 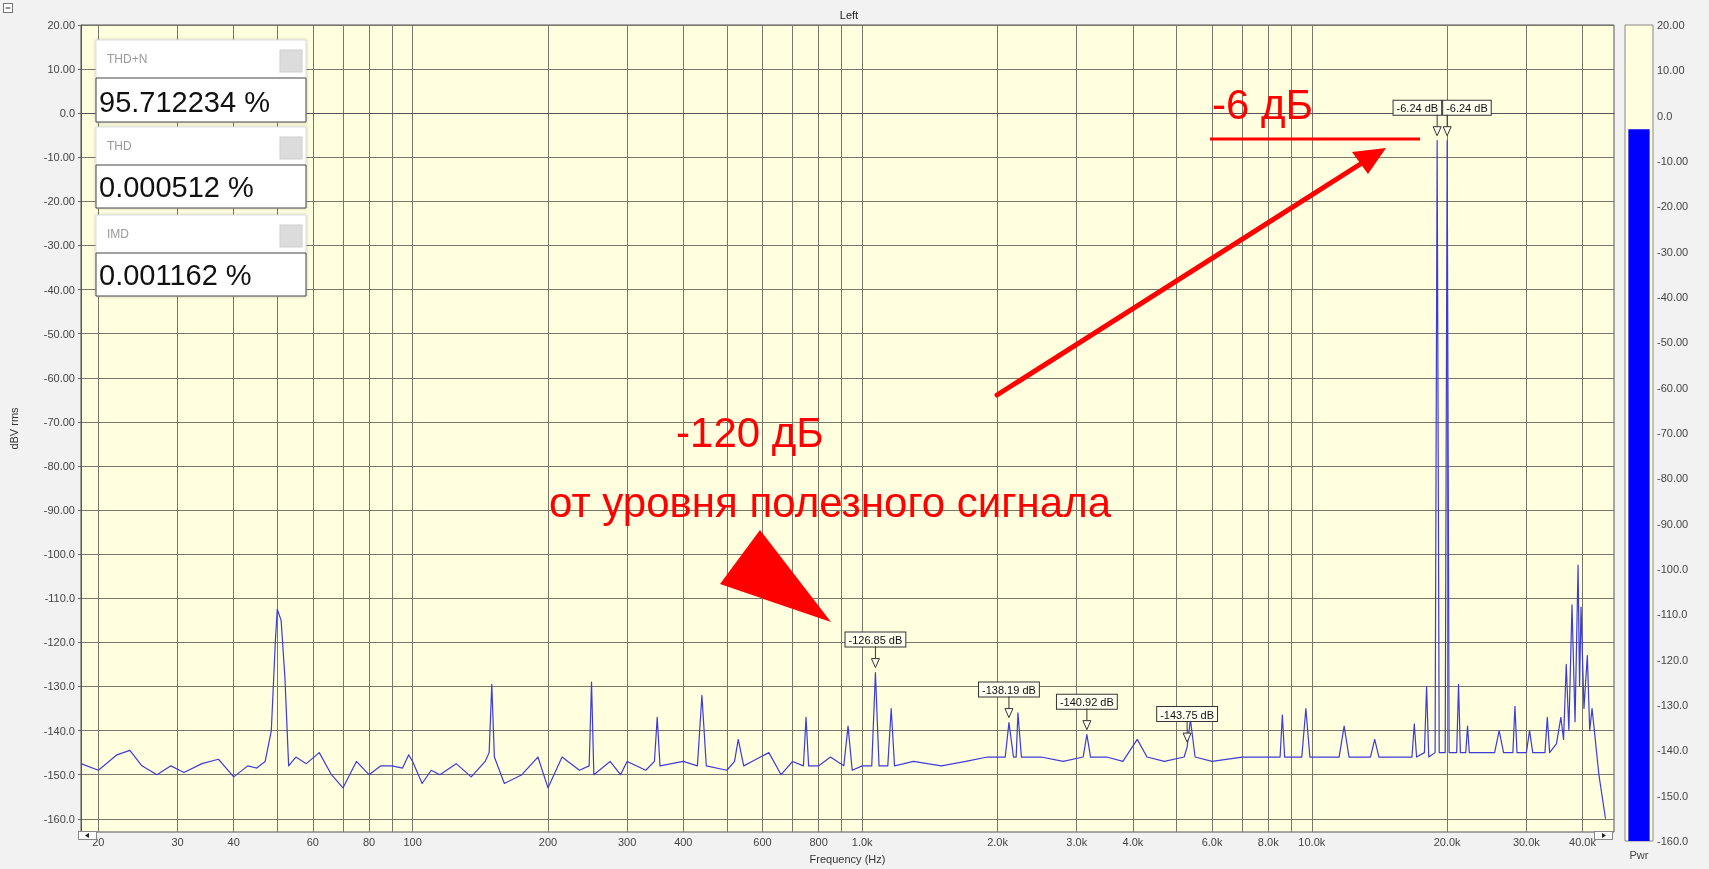 I want to click on x-tick-label: 100, so click(x=412, y=841).